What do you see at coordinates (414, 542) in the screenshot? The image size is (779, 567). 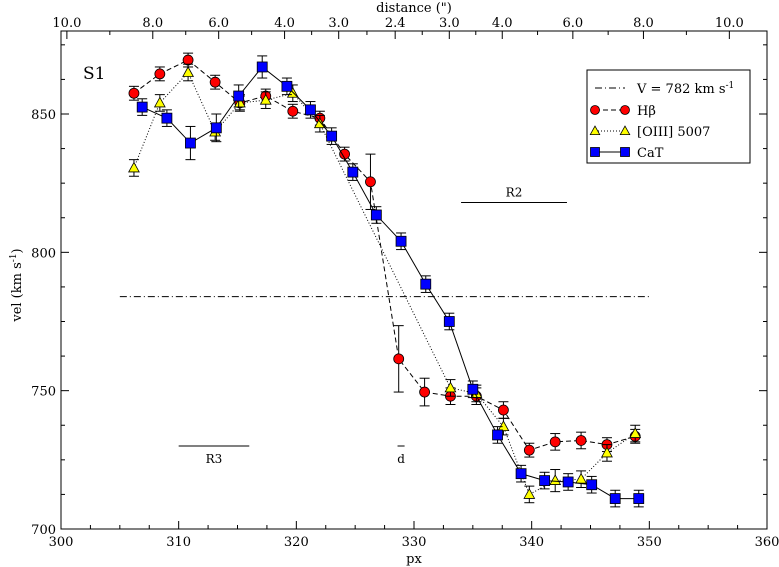 I see `x-tick-label: 330` at bounding box center [414, 542].